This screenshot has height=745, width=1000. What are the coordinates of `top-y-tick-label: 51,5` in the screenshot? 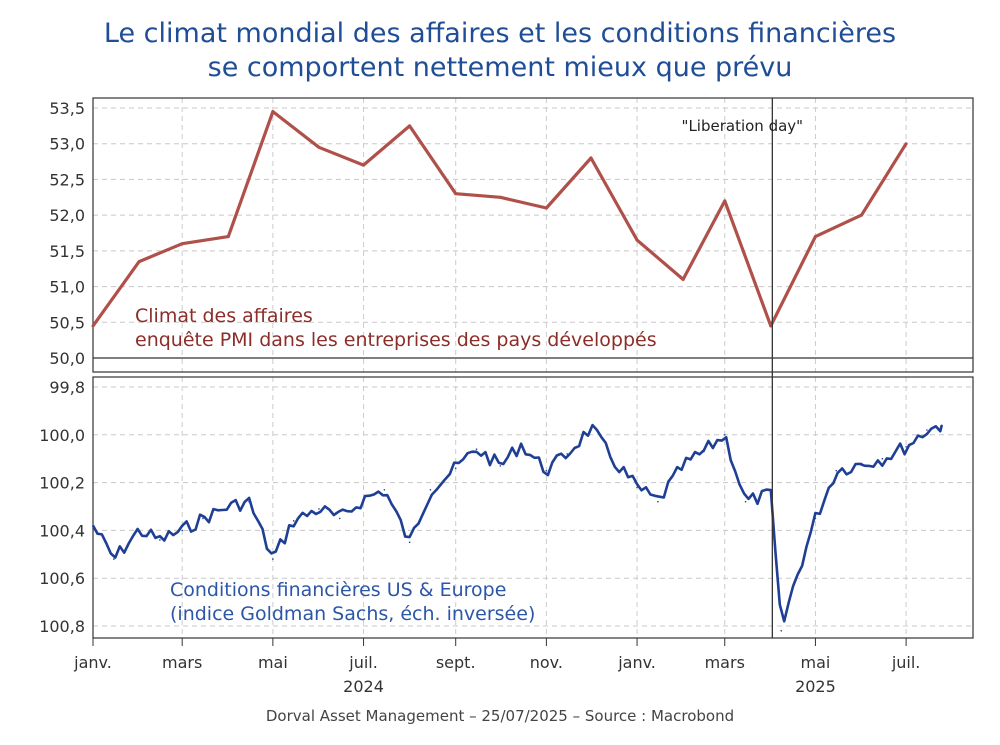 It's located at (67, 251).